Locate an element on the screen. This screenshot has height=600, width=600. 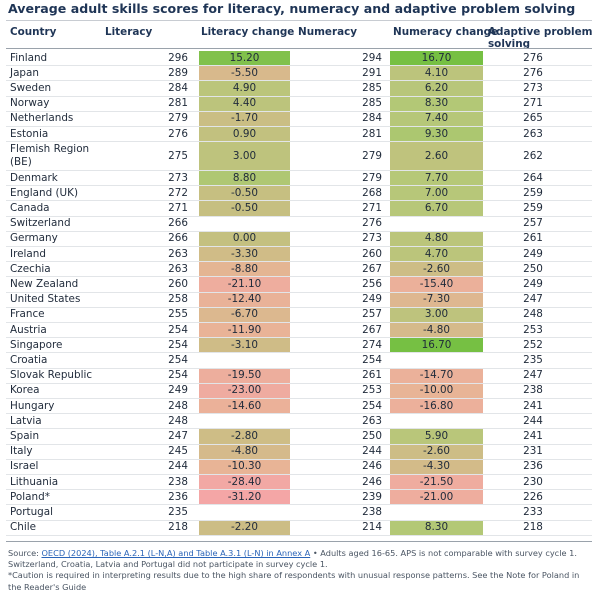
aps-value: 265 is located at coordinates (533, 118).